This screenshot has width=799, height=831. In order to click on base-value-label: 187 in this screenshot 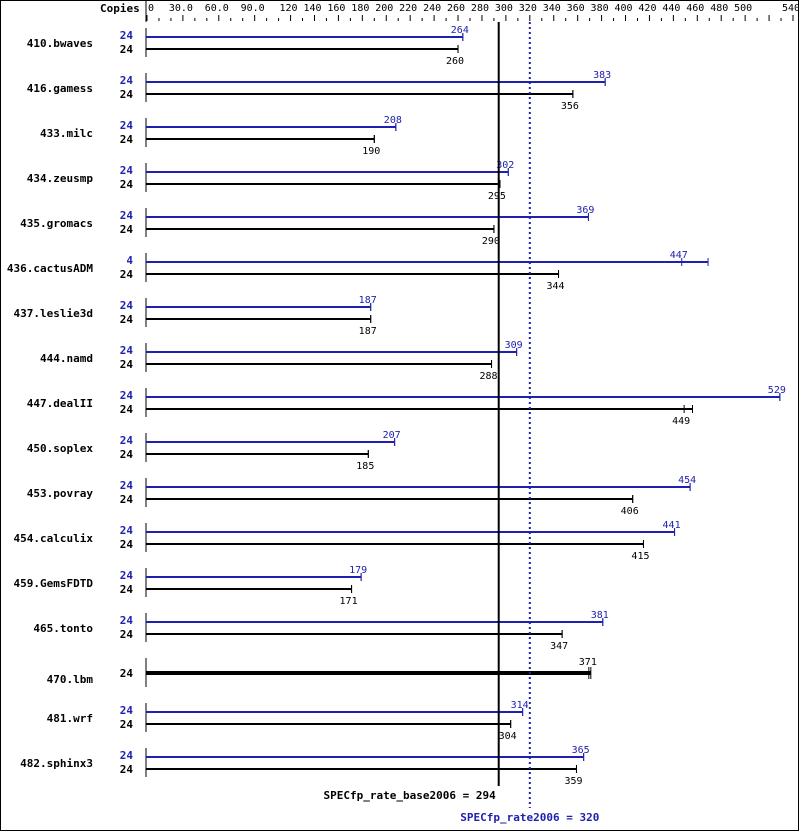, I will do `click(368, 331)`.